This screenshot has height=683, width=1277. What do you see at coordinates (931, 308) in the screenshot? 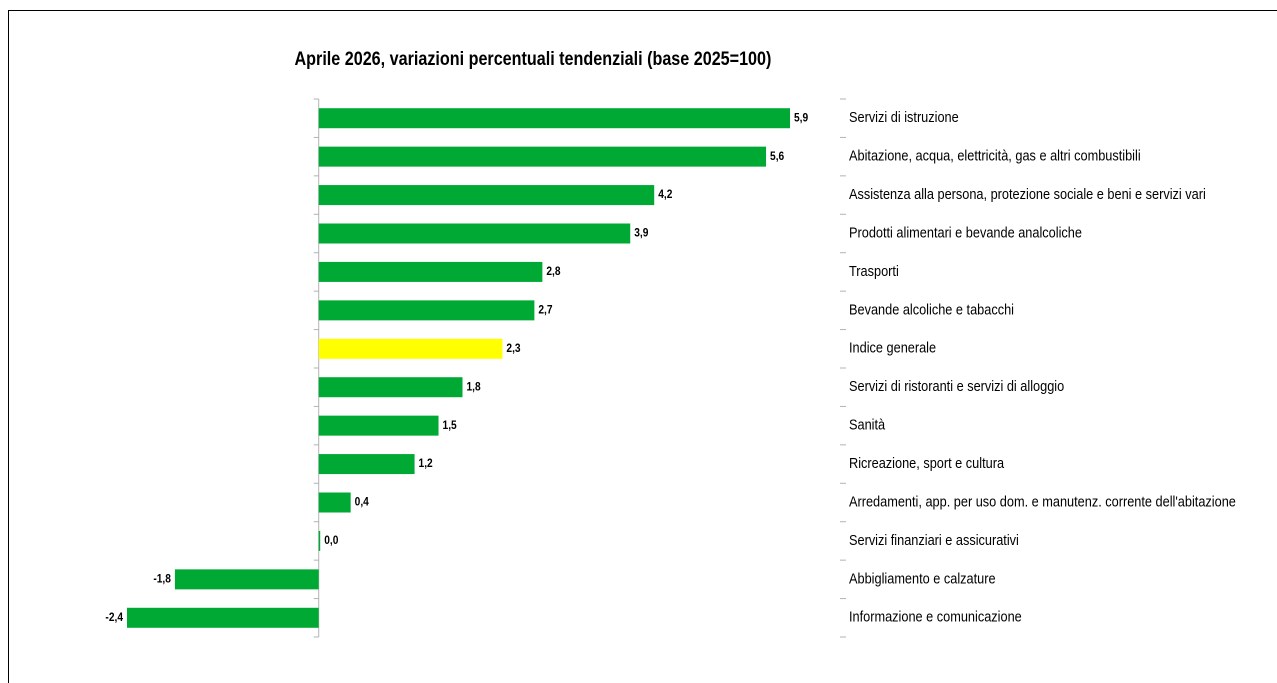
I see `category-label: Bevande alcoliche e tabacchi` at bounding box center [931, 308].